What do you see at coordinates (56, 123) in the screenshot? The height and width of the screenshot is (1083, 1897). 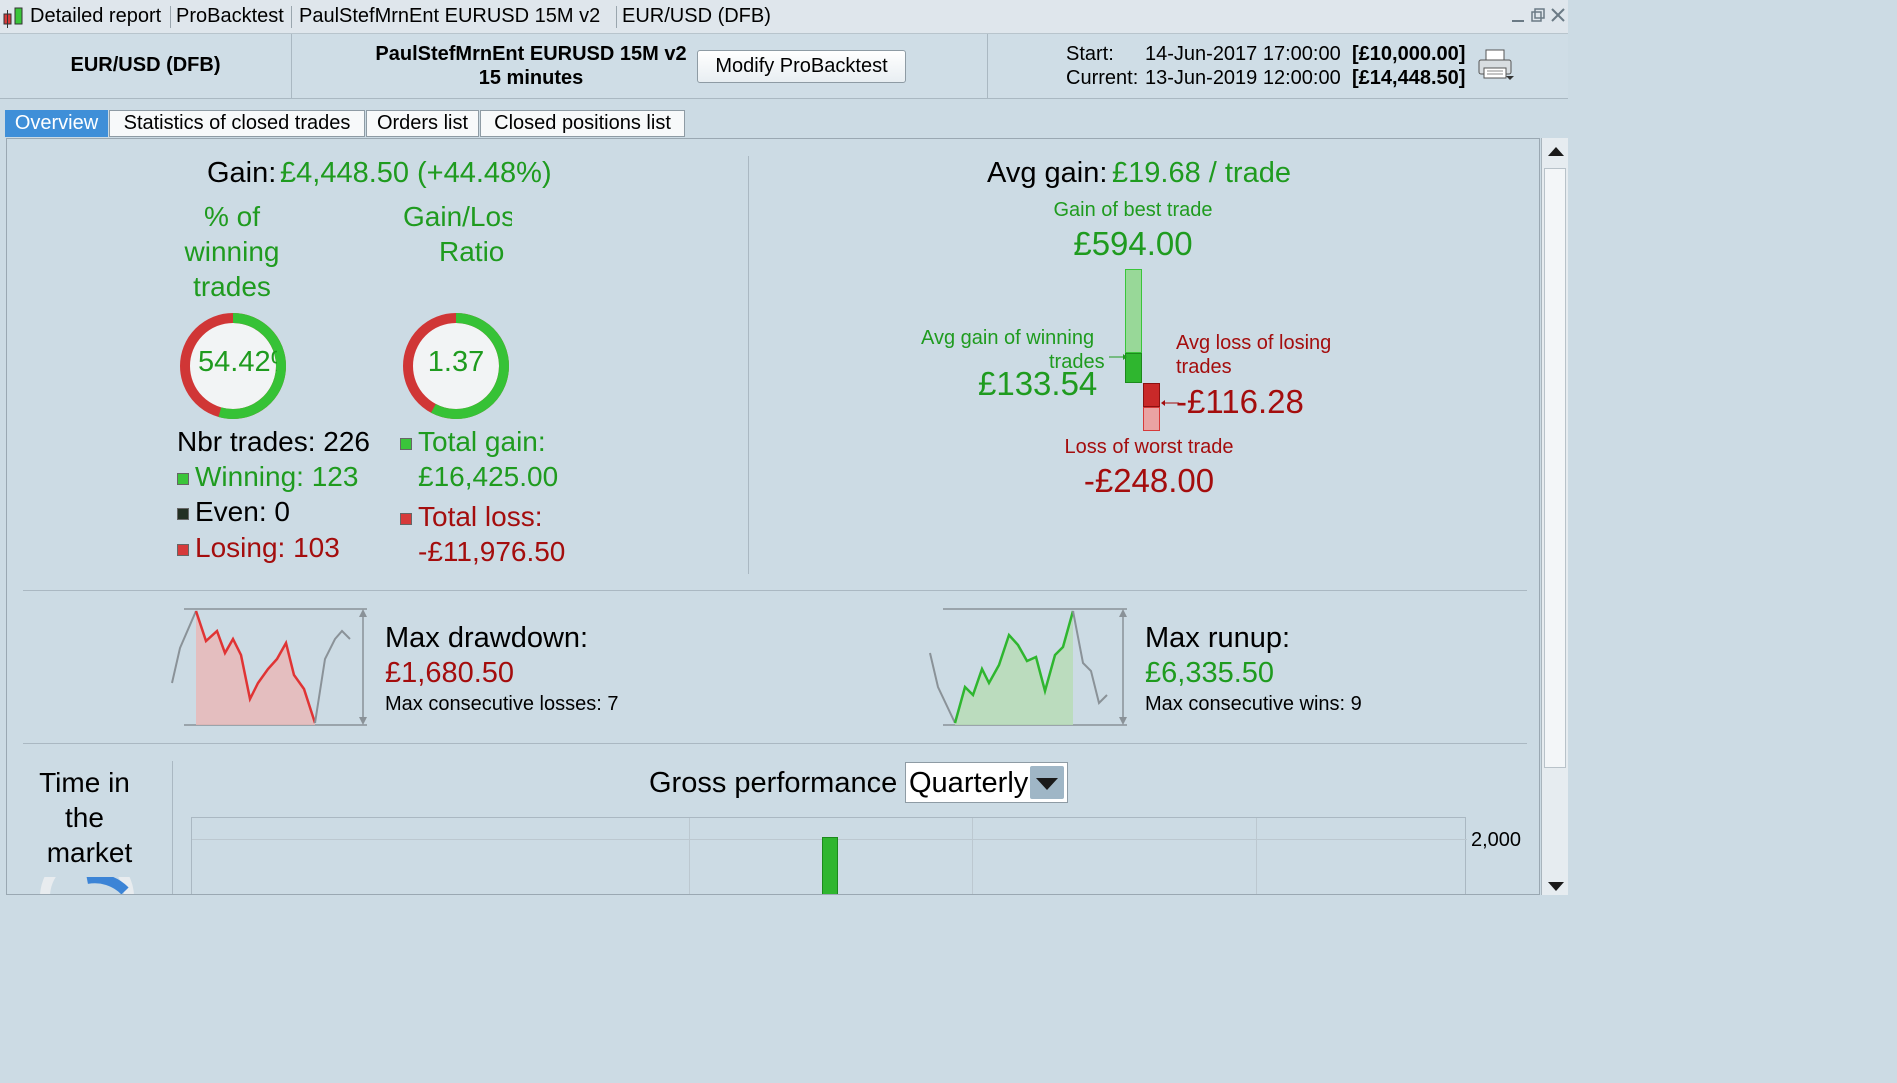 I see `tab-overview: Overview` at bounding box center [56, 123].